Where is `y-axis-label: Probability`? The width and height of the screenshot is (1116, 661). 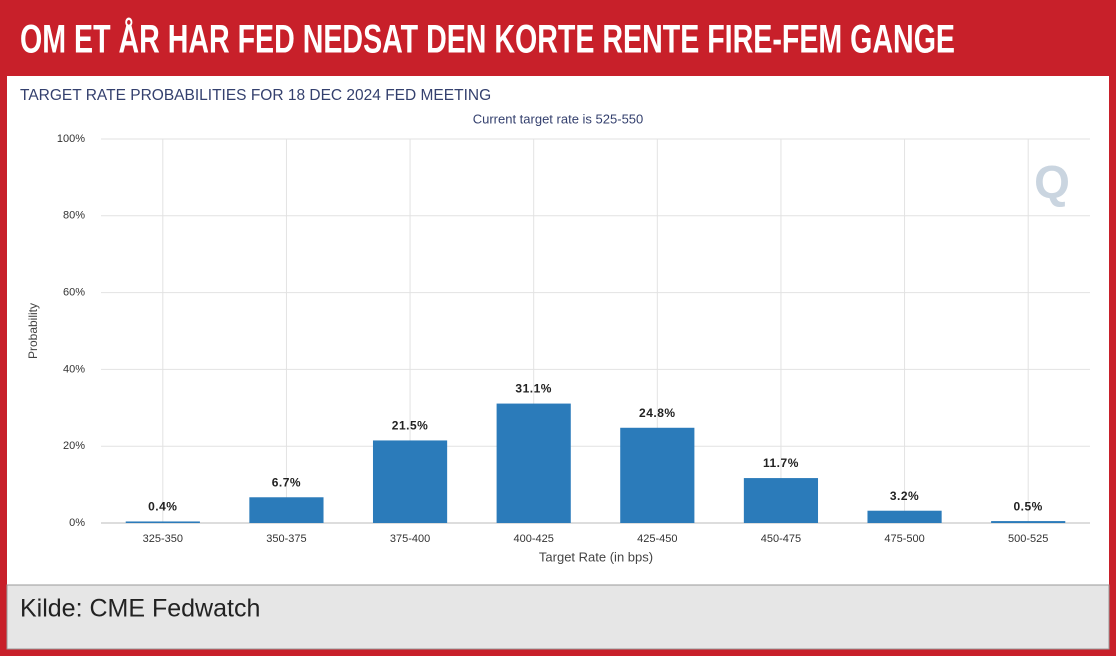
y-axis-label: Probability is located at coordinates (33, 331).